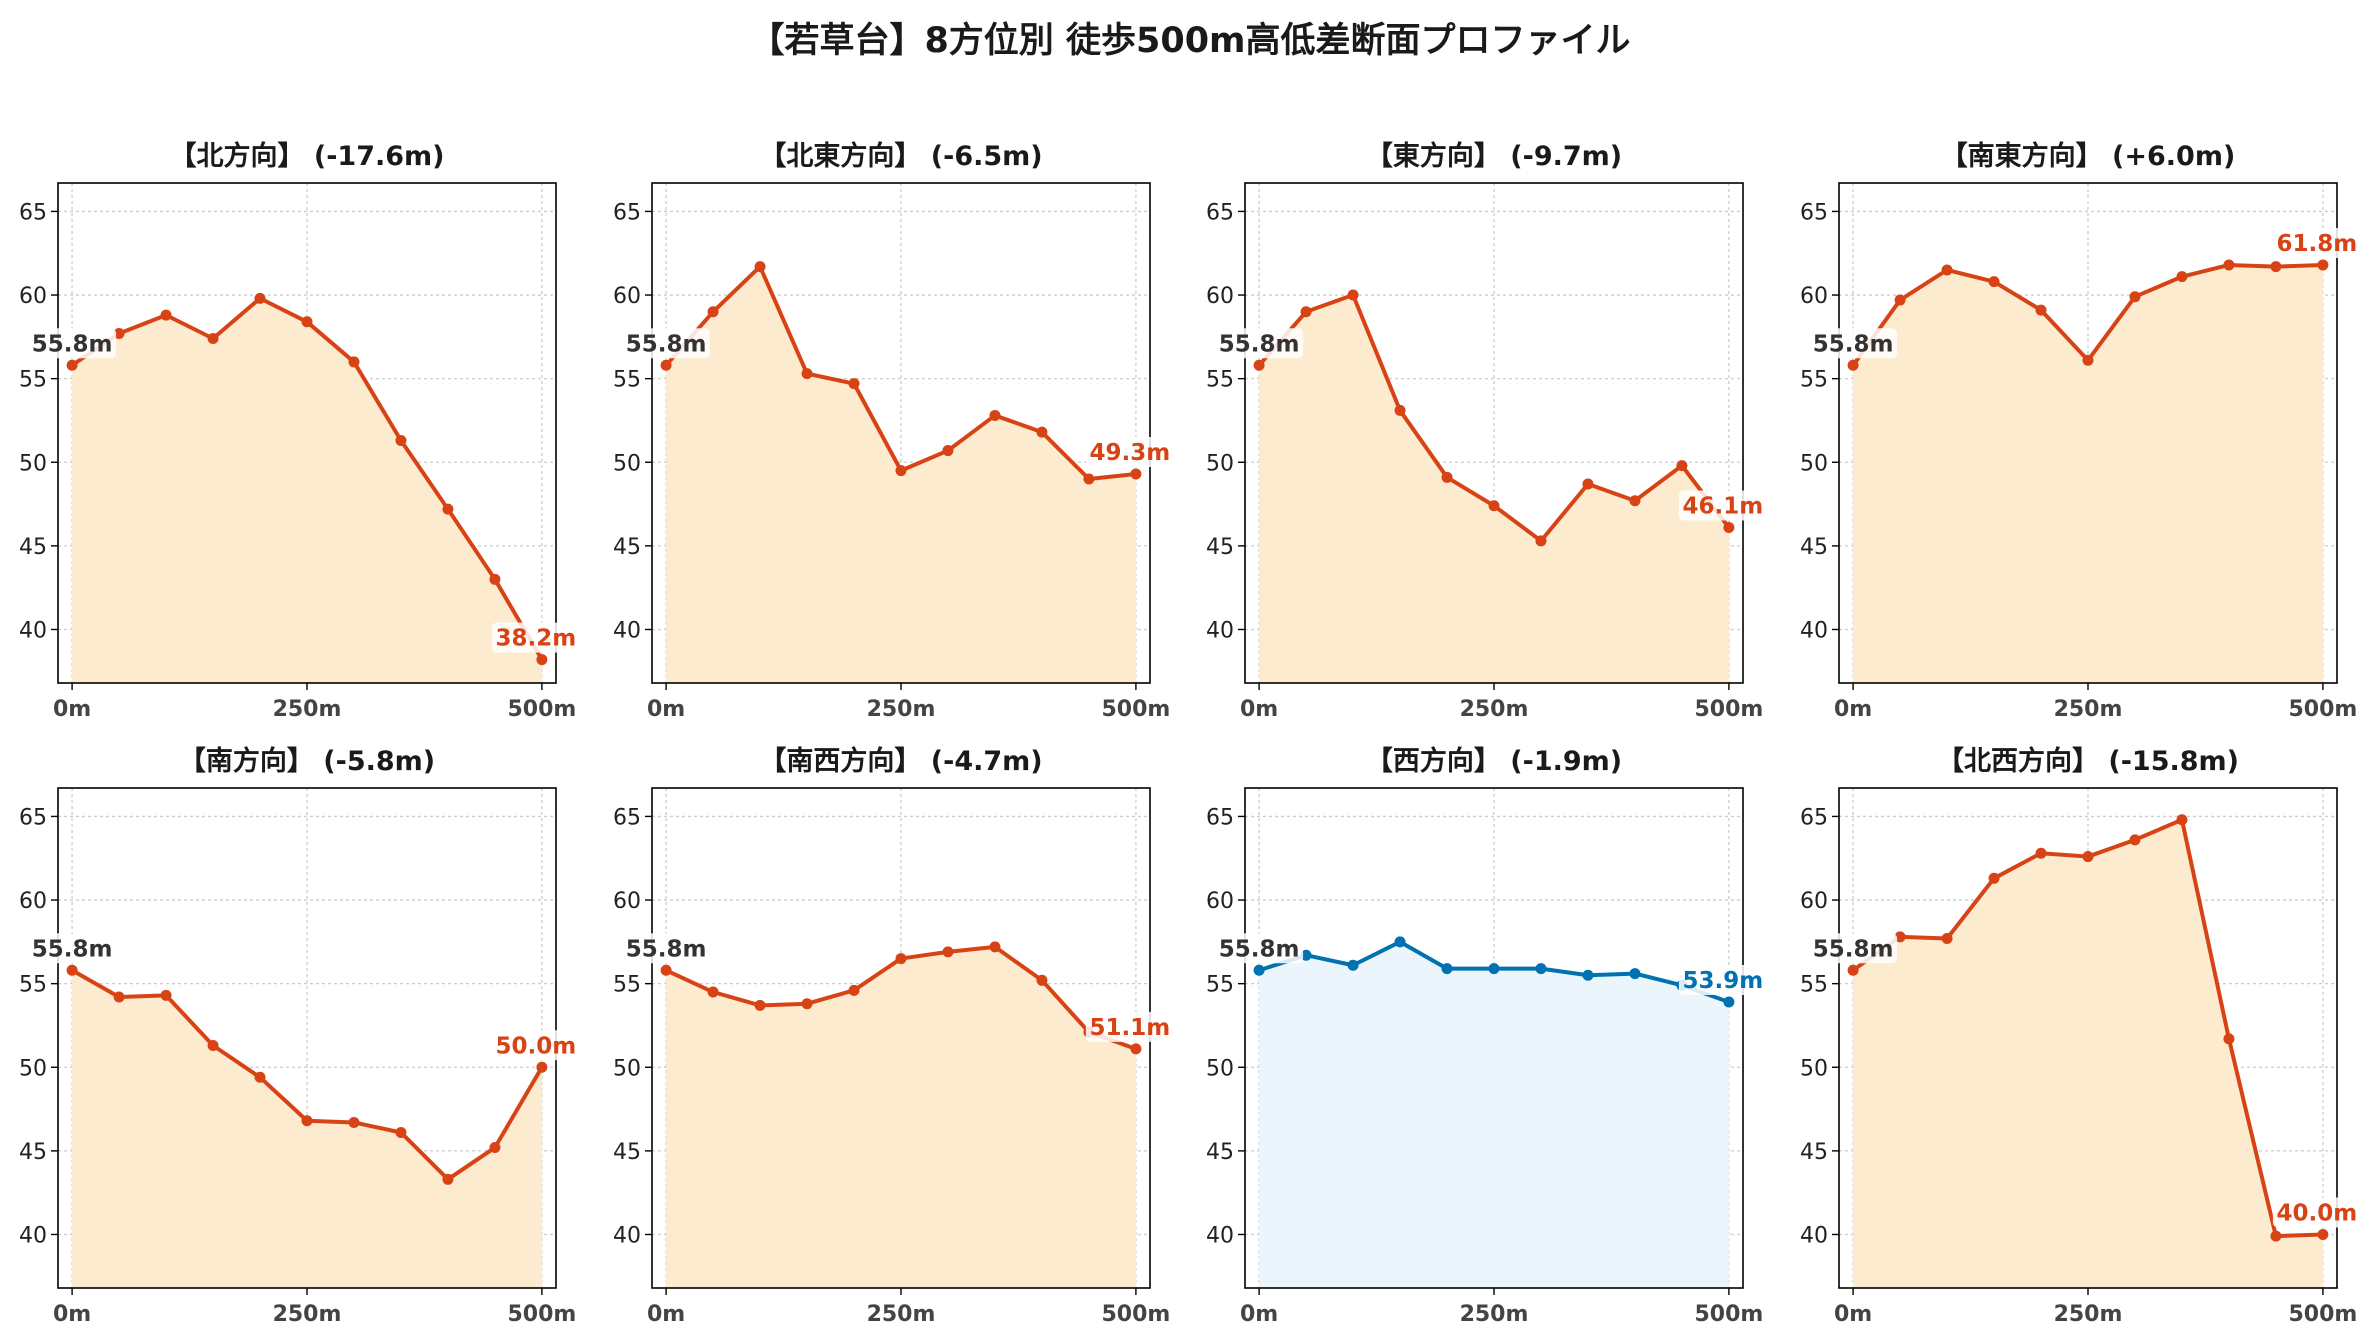 The width and height of the screenshot is (2380, 1340). Describe the element at coordinates (2088, 761) in the screenshot. I see `subplot-title: 【北西方向】 (-15.8m)` at that location.